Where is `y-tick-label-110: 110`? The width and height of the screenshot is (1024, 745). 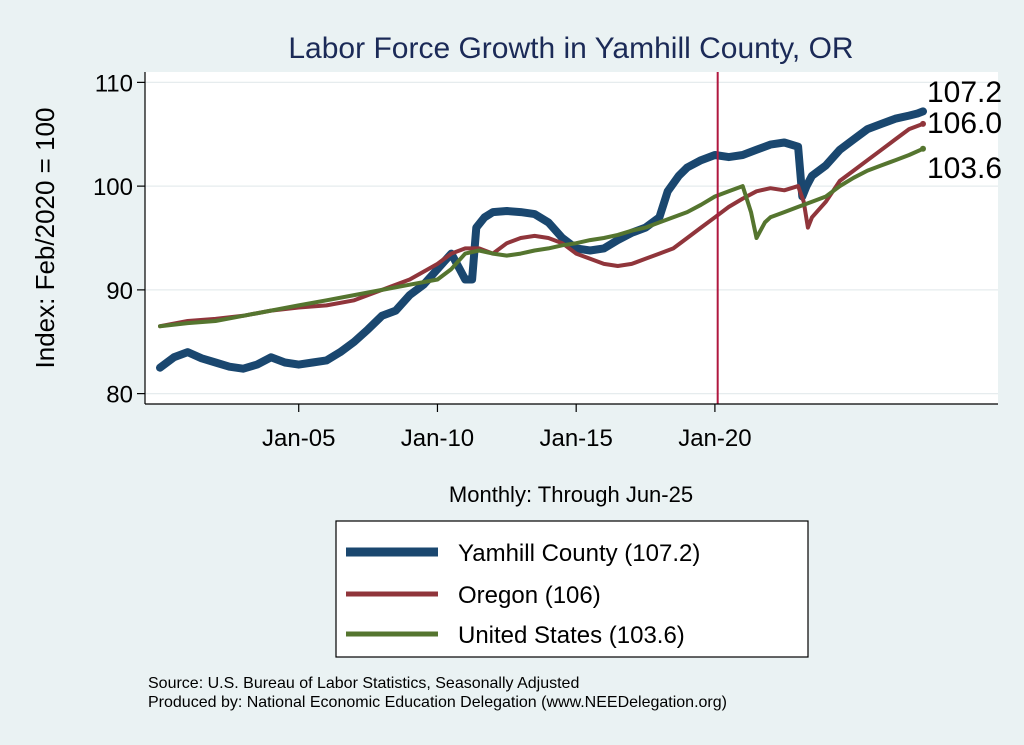 y-tick-label-110: 110 is located at coordinates (114, 83).